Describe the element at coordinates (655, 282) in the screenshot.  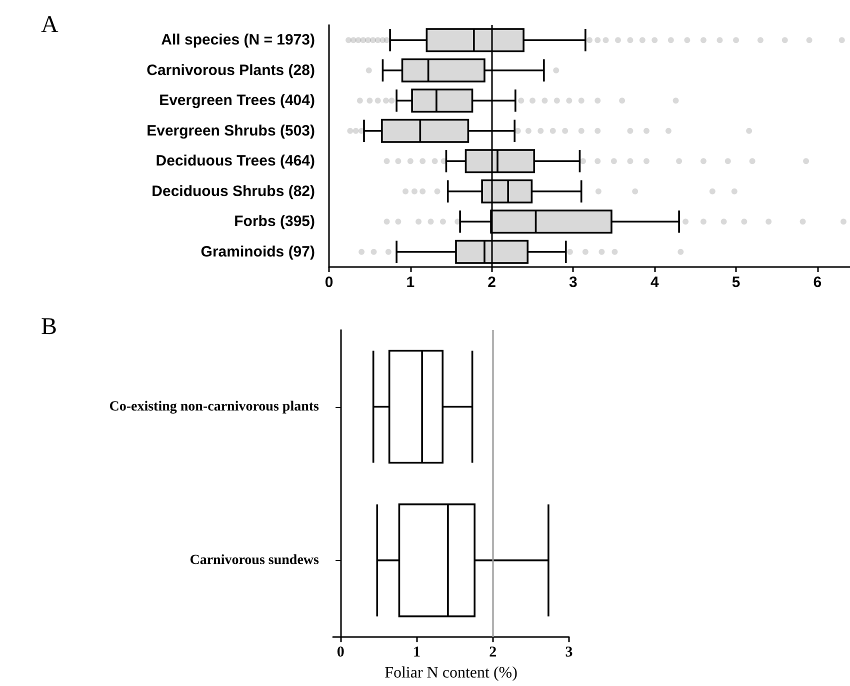
I see `x-tick-label: 4` at that location.